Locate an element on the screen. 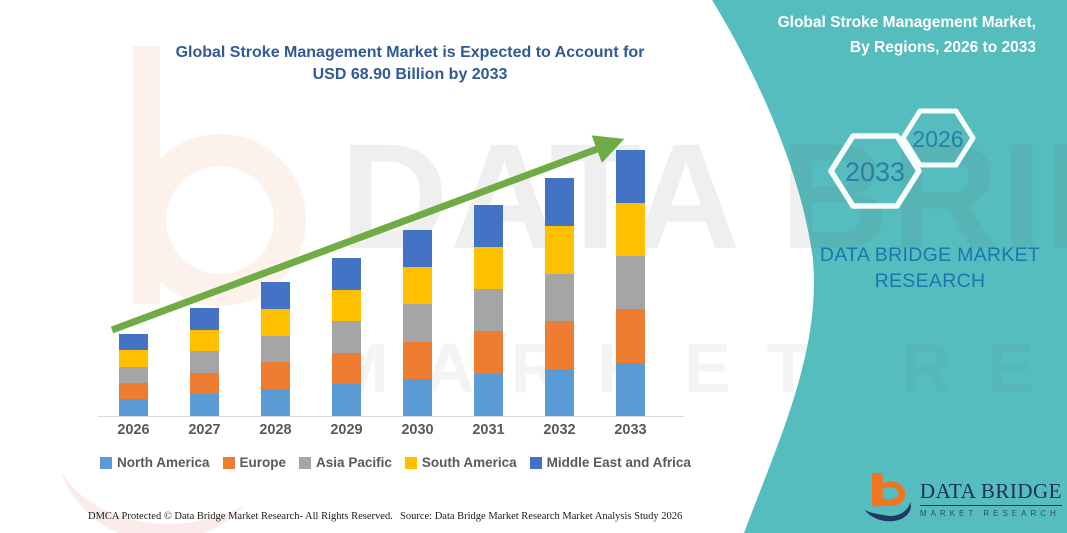 The width and height of the screenshot is (1067, 533). brand-text: DATA BRIDGE MARKET RESEARCH is located at coordinates (930, 268).